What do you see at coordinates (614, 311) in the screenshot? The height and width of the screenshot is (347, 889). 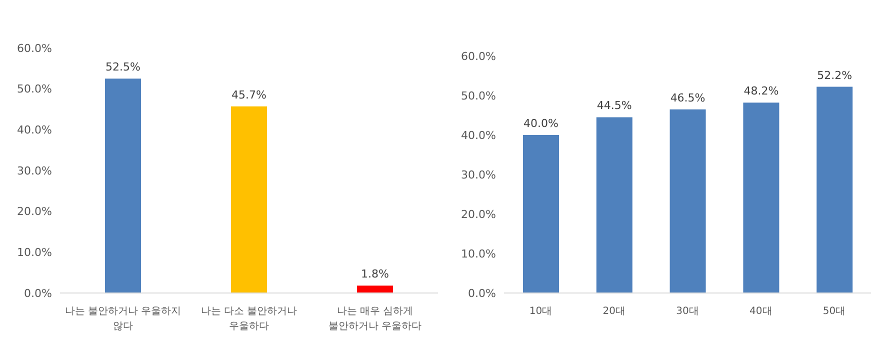 I see `x-tick-label: 20대` at bounding box center [614, 311].